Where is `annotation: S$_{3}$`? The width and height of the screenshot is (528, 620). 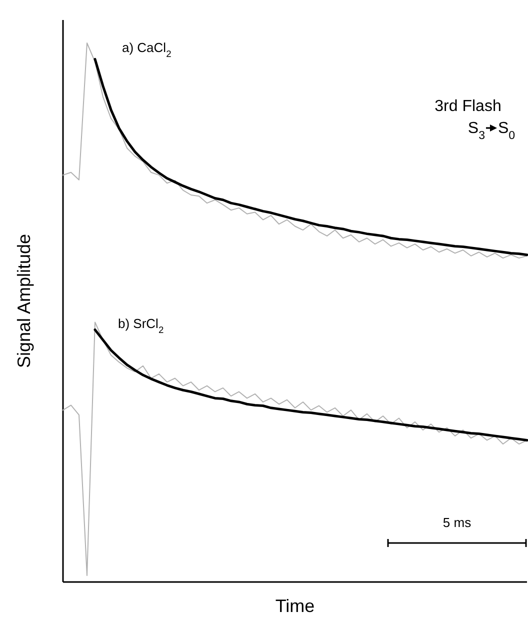 annotation: S$_{3}$ is located at coordinates (476, 131).